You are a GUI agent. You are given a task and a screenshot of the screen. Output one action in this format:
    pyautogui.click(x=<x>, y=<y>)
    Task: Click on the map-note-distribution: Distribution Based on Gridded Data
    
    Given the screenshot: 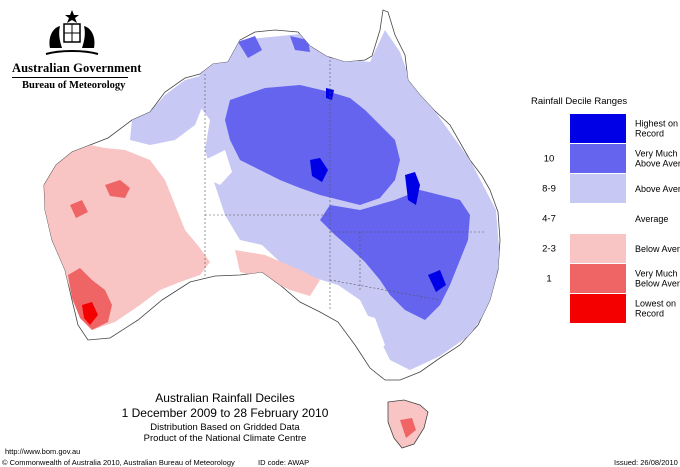 What is the action you would take?
    pyautogui.click(x=225, y=427)
    